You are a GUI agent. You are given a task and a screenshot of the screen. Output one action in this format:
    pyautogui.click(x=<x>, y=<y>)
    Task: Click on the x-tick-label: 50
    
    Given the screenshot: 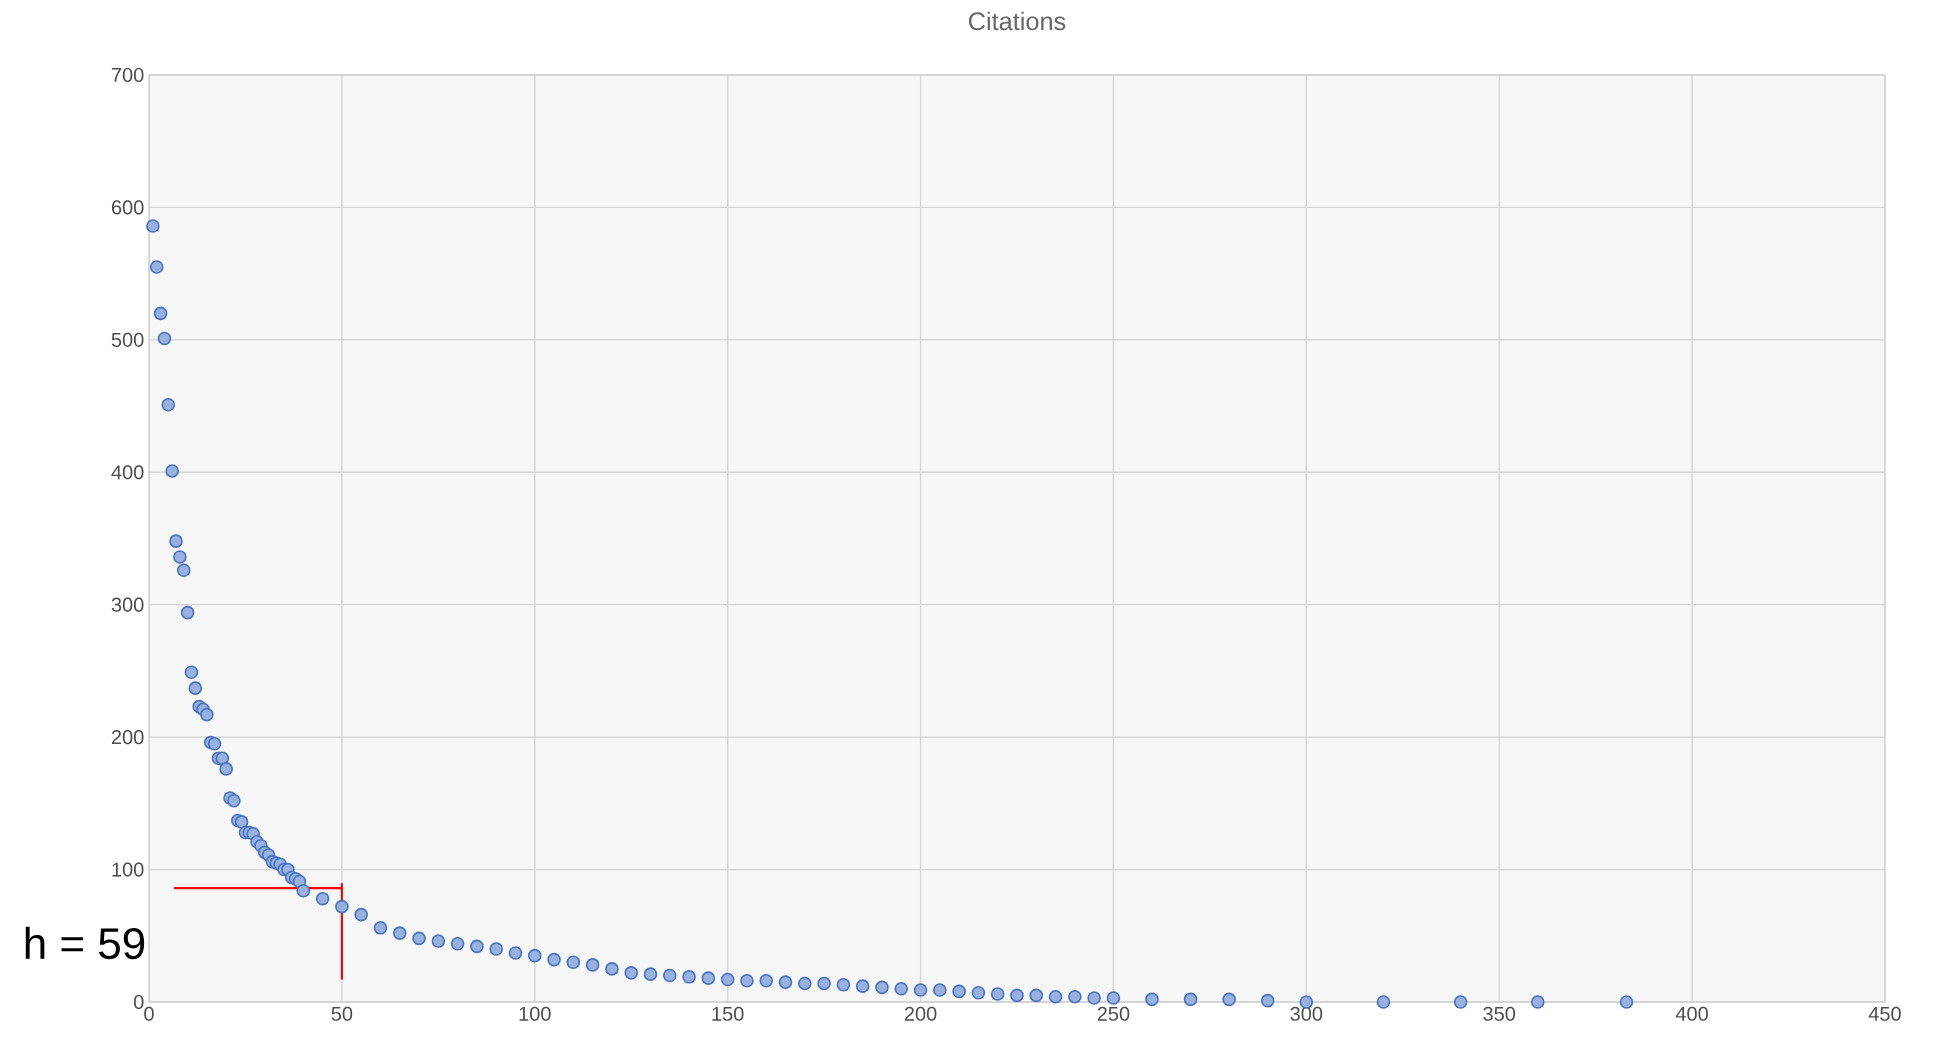 What is the action you would take?
    pyautogui.click(x=342, y=1013)
    